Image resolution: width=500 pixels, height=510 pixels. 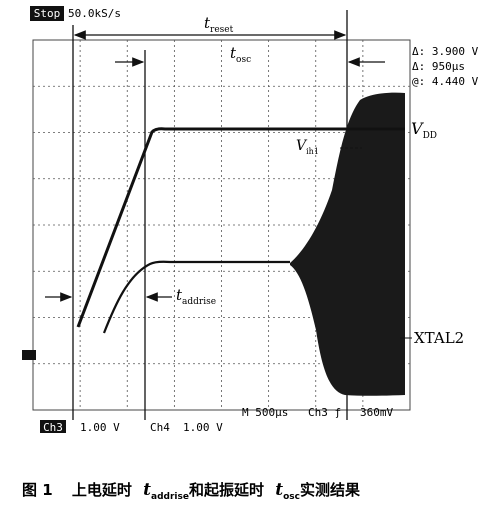 I want to click on ch3-box, so click(x=53, y=426).